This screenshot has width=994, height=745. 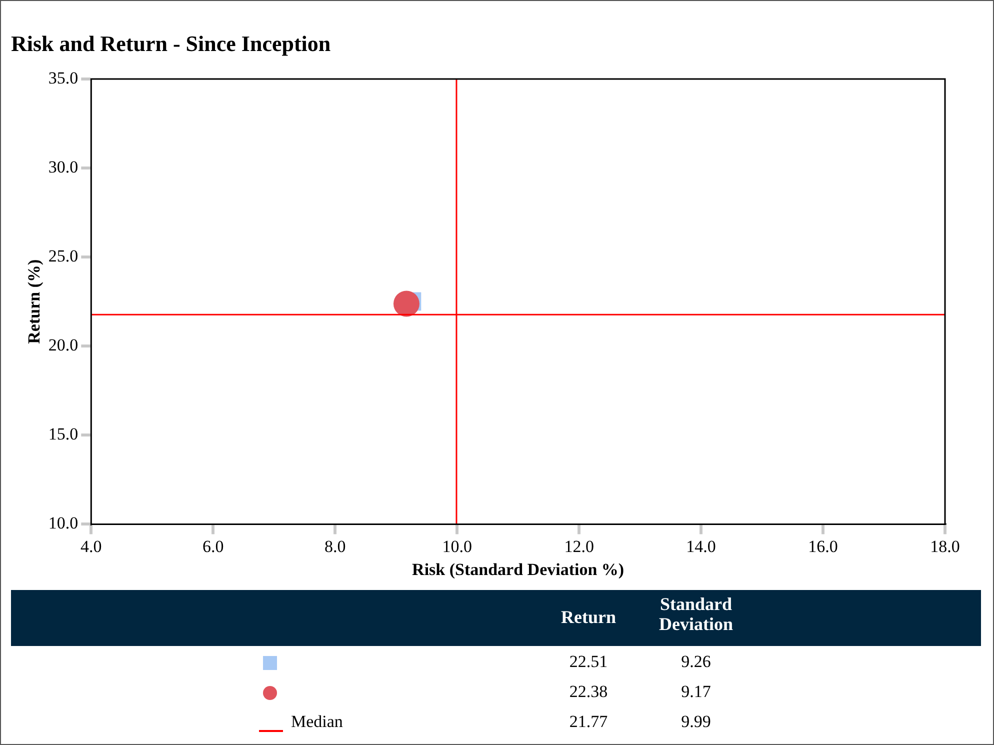 I want to click on text: Standard Deviation, so click(x=696, y=614).